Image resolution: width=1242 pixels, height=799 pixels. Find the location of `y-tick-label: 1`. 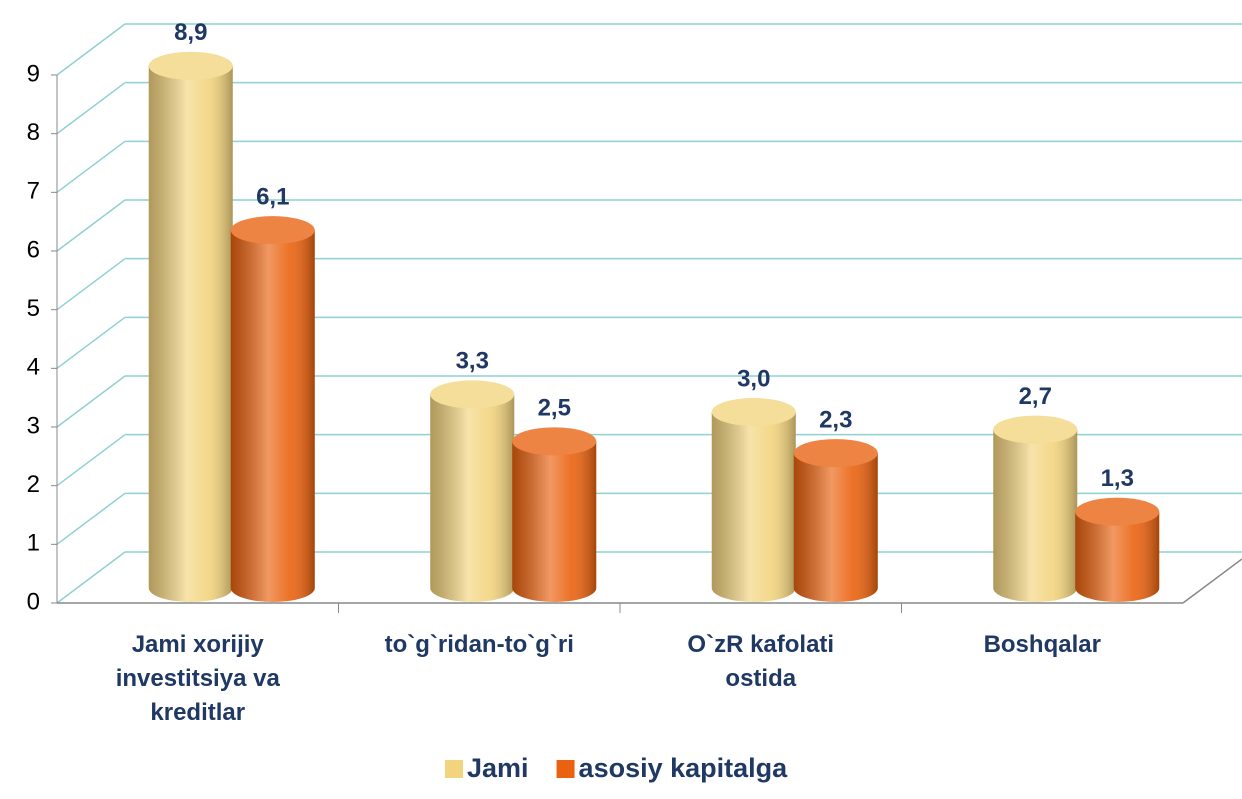

y-tick-label: 1 is located at coordinates (33, 543).